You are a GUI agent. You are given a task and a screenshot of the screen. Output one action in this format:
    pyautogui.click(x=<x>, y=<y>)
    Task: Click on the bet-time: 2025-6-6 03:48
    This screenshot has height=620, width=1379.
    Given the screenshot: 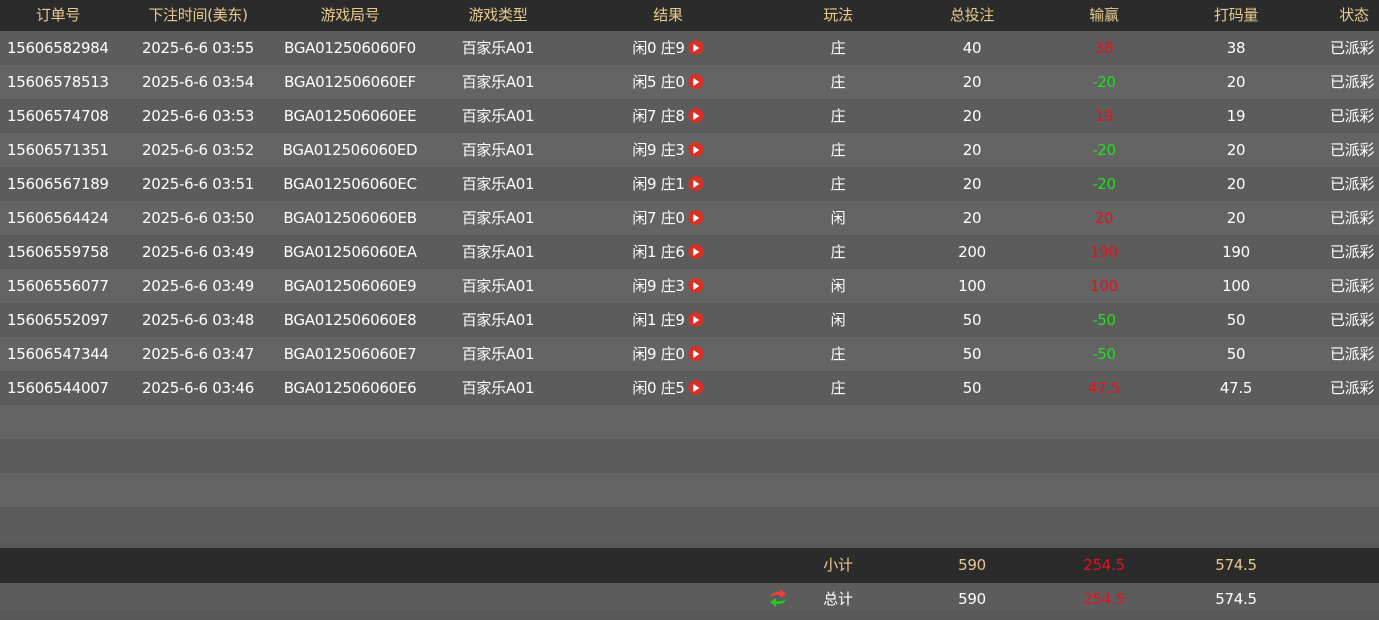 What is the action you would take?
    pyautogui.click(x=198, y=320)
    